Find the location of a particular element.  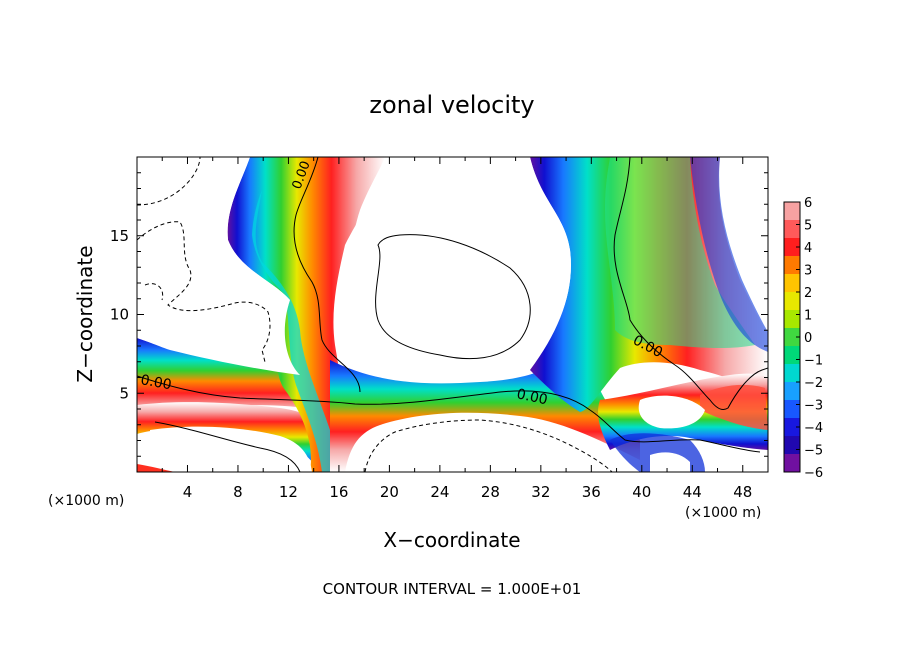

x-tick-label: 8 is located at coordinates (238, 492).